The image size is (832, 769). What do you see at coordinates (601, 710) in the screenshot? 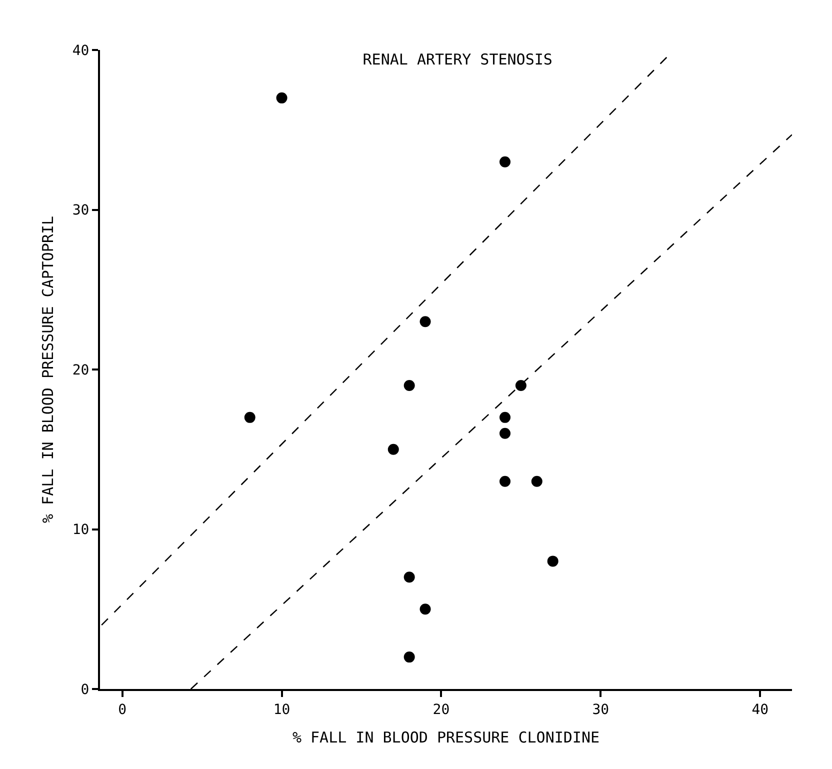
I see `x-tick-label: 30` at bounding box center [601, 710].